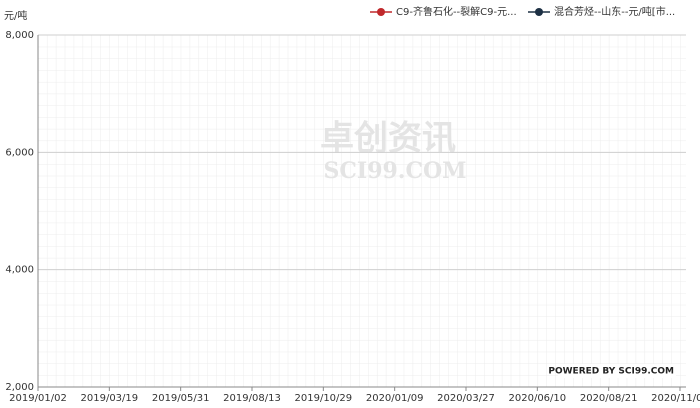  I want to click on x-tick-label: 2019/08/13, so click(252, 398).